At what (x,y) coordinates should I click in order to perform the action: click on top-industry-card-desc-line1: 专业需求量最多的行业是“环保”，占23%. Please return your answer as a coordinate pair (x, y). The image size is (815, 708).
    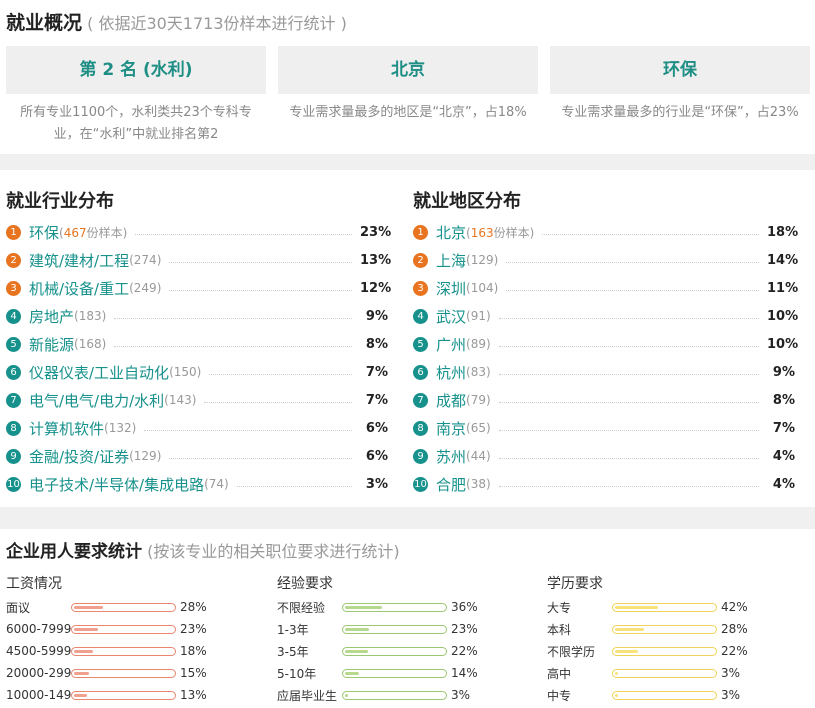
    Looking at the image, I should click on (680, 112).